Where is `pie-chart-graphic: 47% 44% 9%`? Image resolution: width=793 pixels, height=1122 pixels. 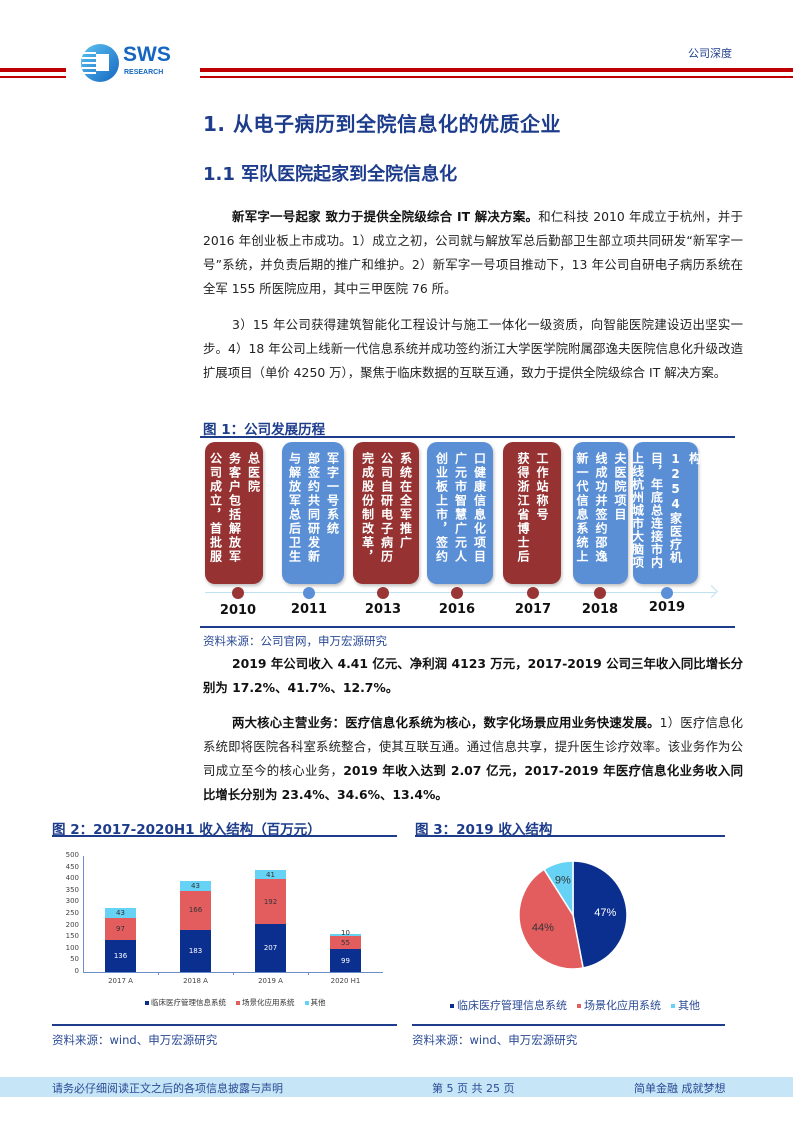
pie-chart-graphic: 47% 44% 9% is located at coordinates (573, 915).